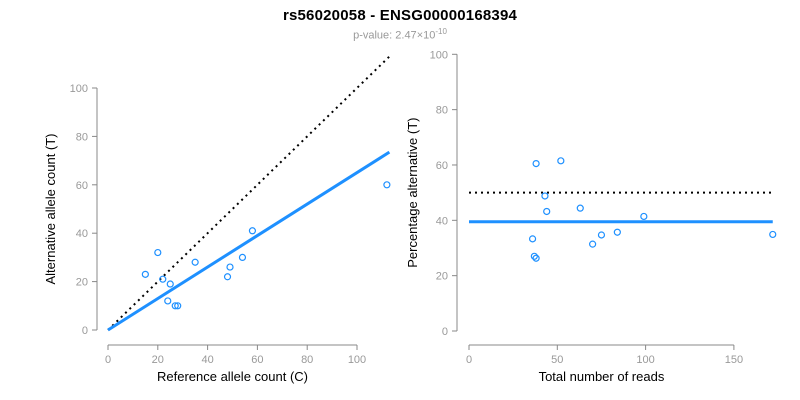 This screenshot has height=400, width=800. I want to click on y-axis-title: Percentage alternative (T), so click(412, 193).